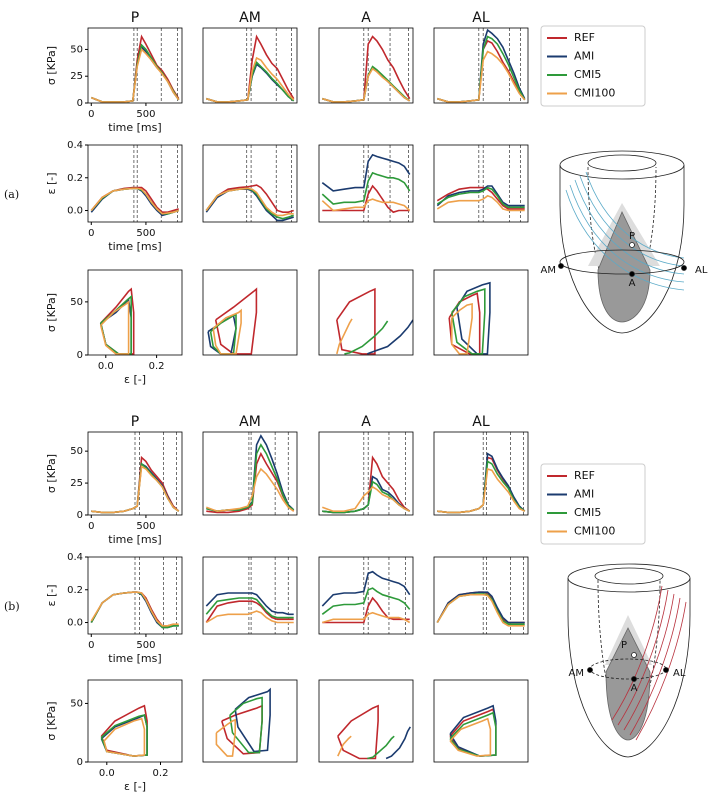 The image size is (708, 804). I want to click on x-axis-label: ε [-], so click(135, 379).